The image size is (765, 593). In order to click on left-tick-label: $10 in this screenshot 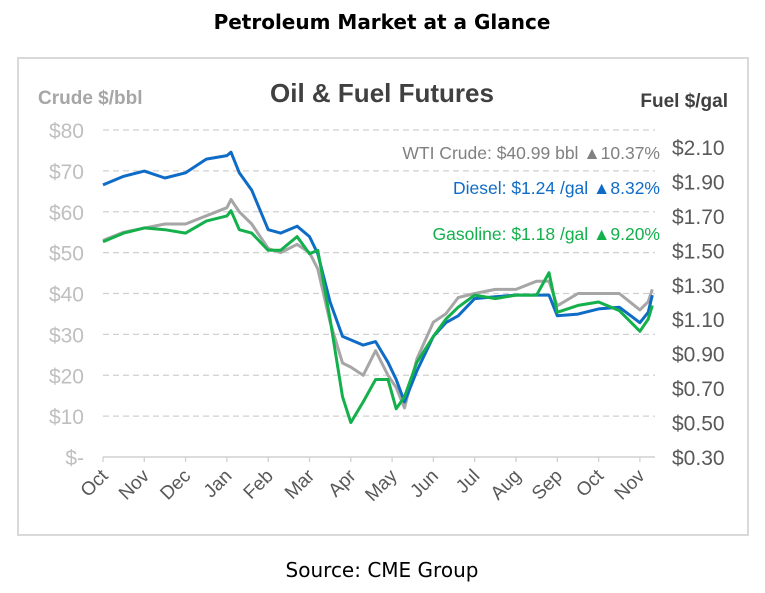, I will do `click(66, 417)`.